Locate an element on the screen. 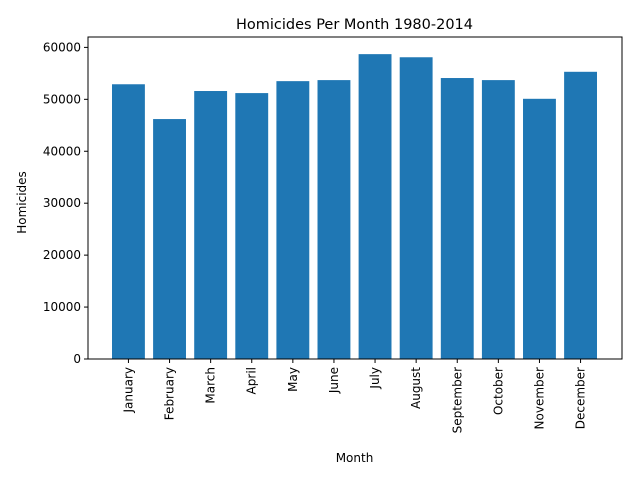 This screenshot has height=480, width=640. bar-december is located at coordinates (580, 215).